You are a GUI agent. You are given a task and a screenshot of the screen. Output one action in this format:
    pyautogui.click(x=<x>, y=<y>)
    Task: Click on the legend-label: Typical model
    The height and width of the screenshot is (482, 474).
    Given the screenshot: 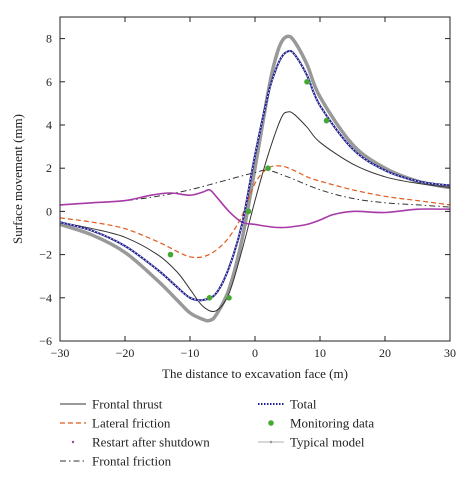 What is the action you would take?
    pyautogui.click(x=327, y=442)
    